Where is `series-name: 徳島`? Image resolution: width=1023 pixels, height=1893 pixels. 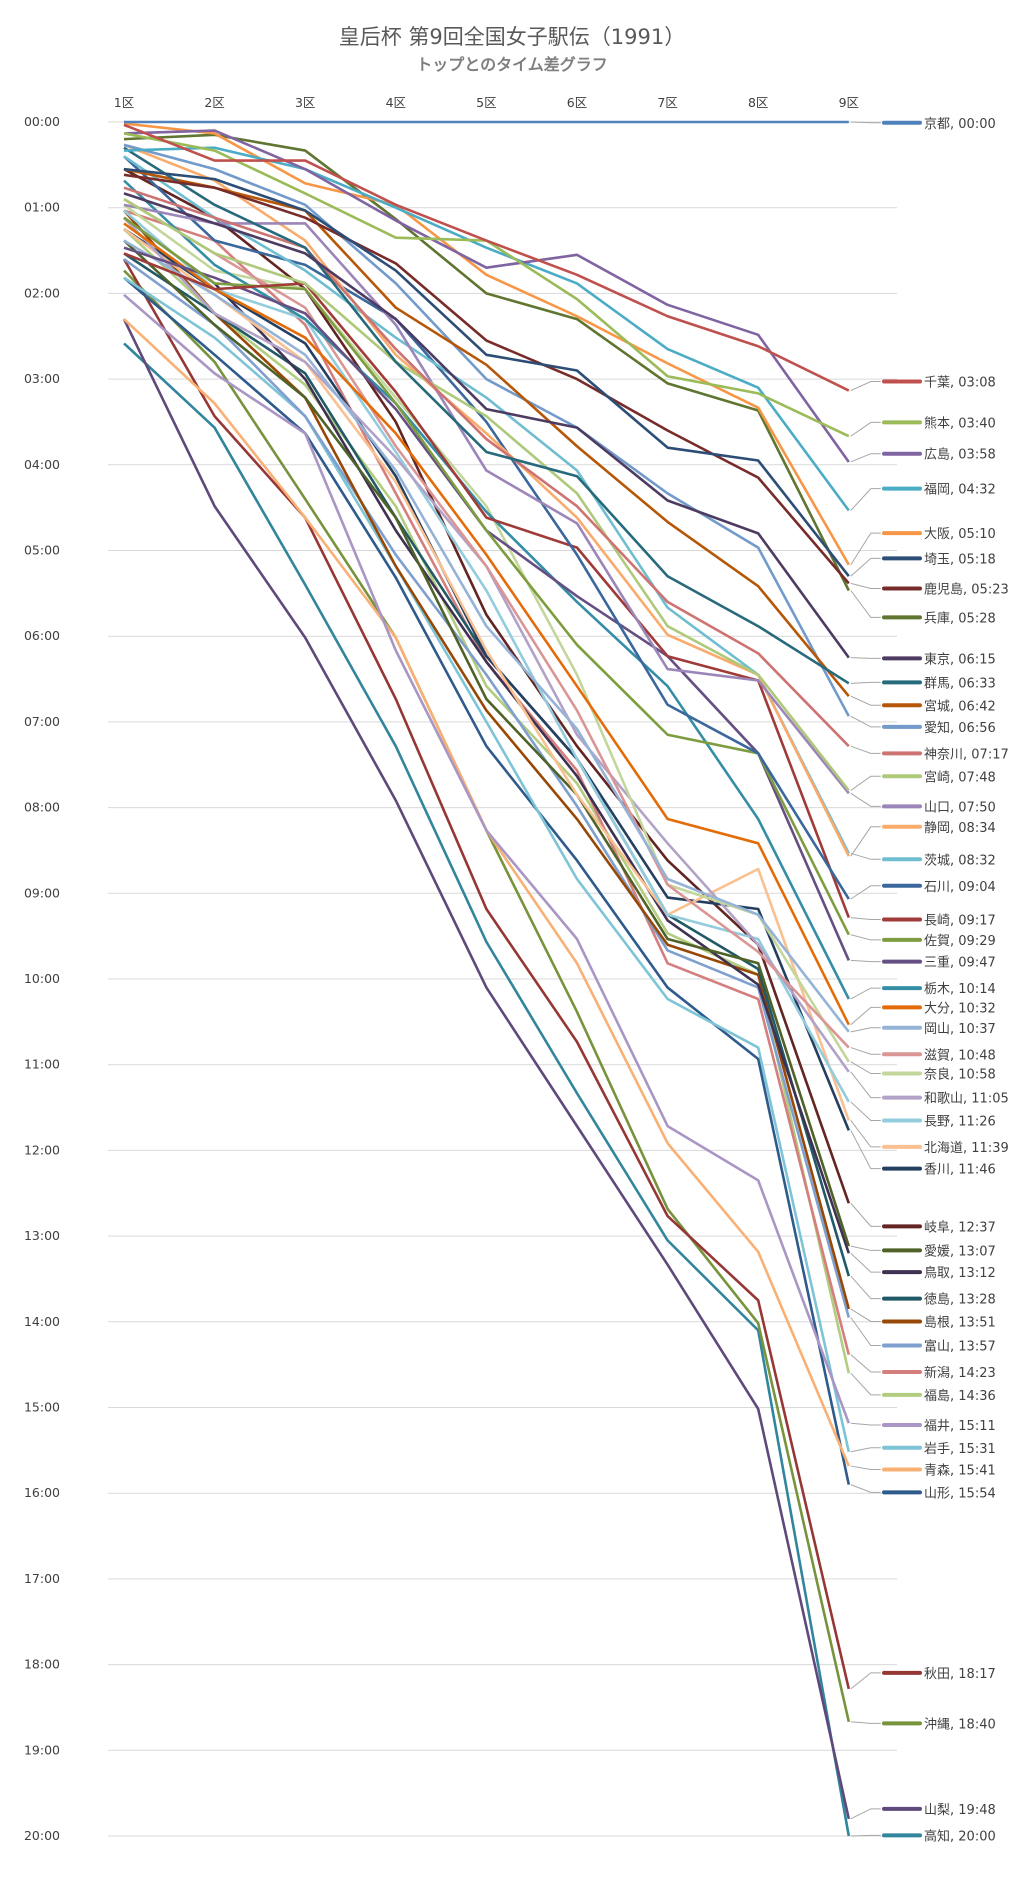
series-name: 徳島 is located at coordinates (937, 1300).